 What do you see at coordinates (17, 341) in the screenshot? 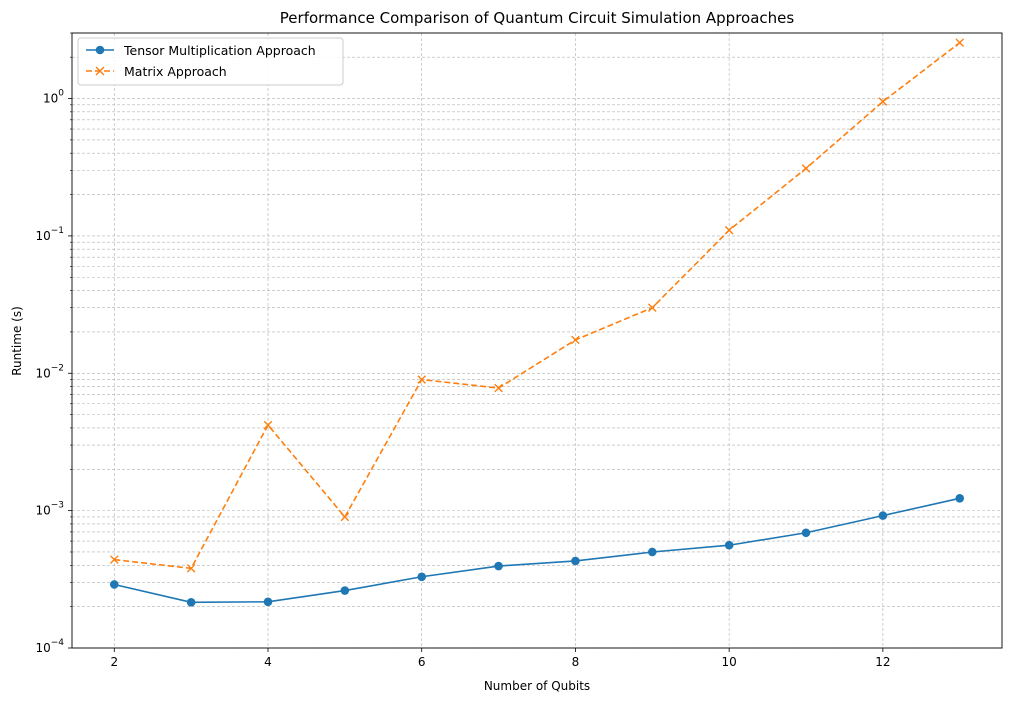
I see `y-axis-label: Runtime (s)` at bounding box center [17, 341].